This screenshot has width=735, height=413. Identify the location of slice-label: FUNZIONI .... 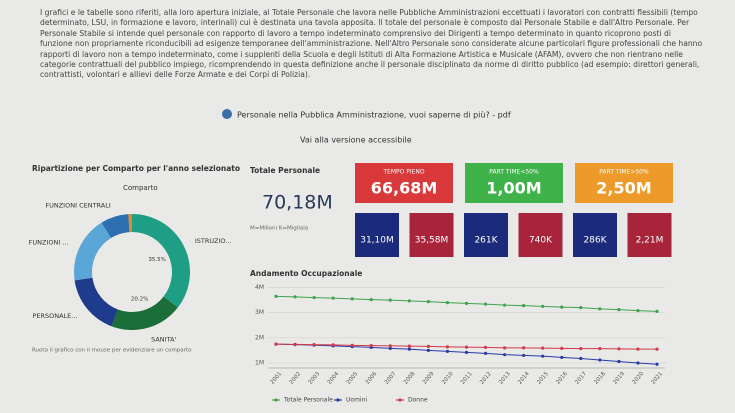
(49, 242).